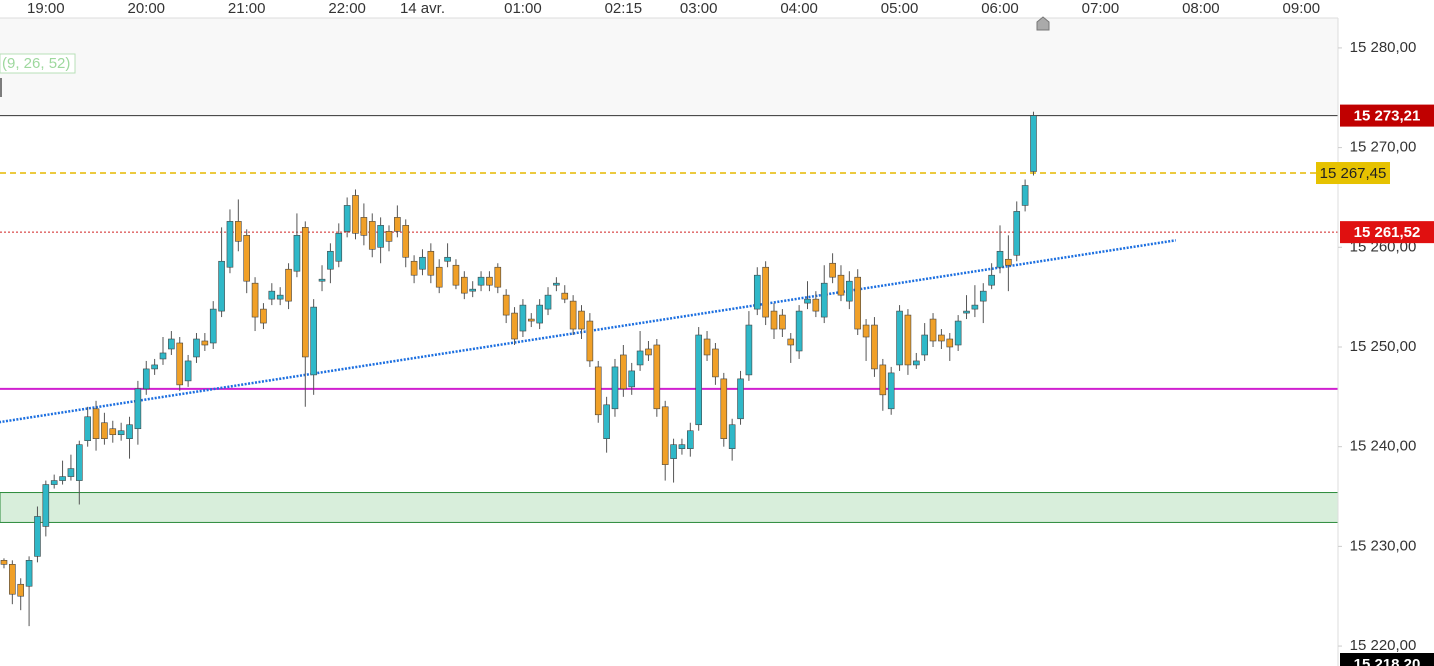  I want to click on x-tick-label: 05:00, so click(900, 8).